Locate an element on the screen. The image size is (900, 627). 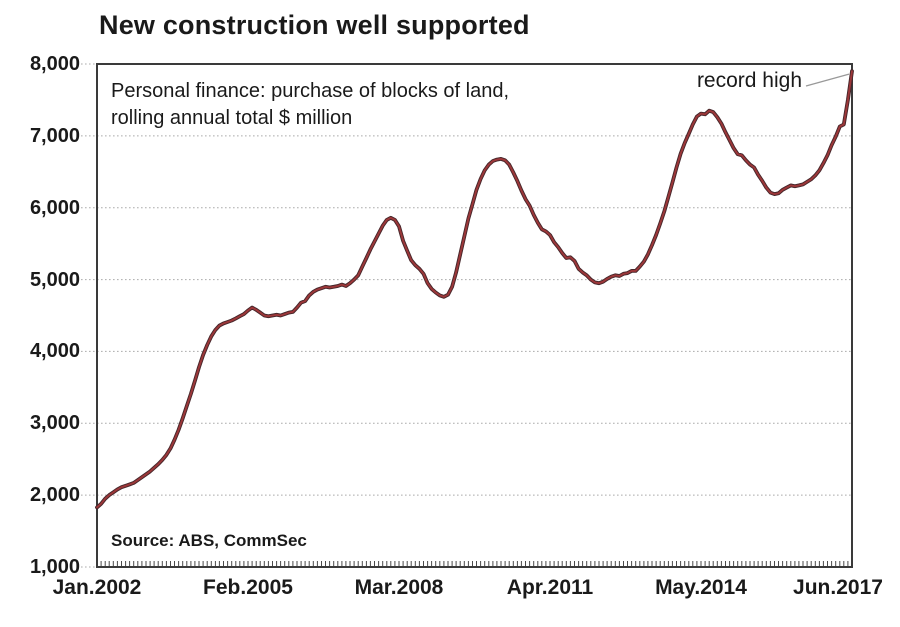
record-high-callout-line is located at coordinates (827, 80).